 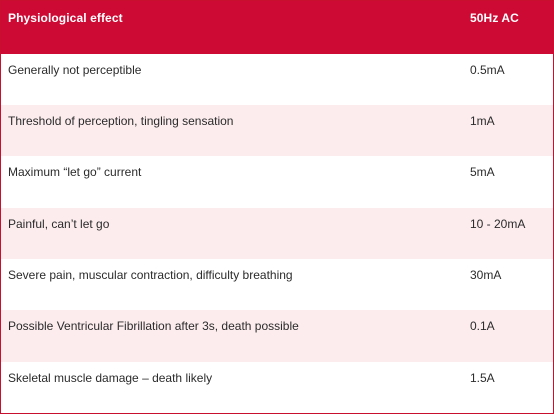 What do you see at coordinates (482, 172) in the screenshot?
I see `current-cell: 5mA` at bounding box center [482, 172].